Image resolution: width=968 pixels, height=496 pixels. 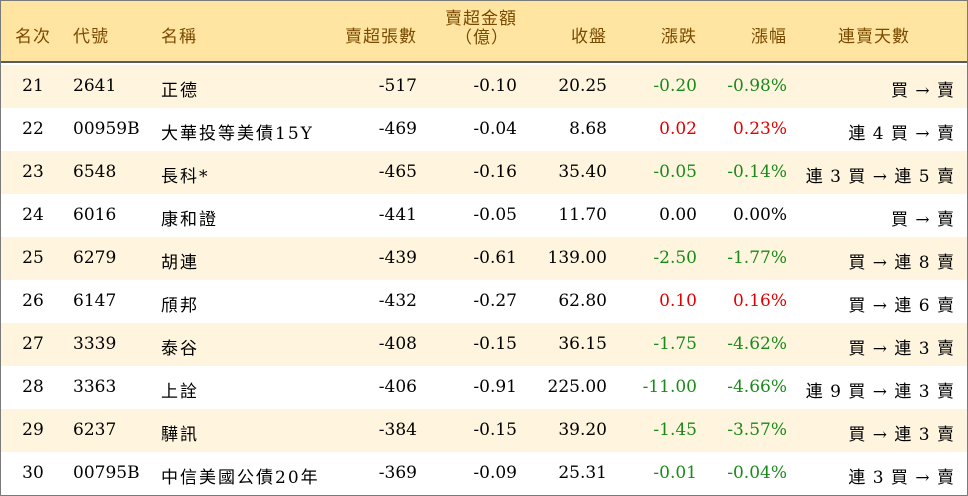 What do you see at coordinates (495, 473) in the screenshot?
I see `cell-net-sell-amount: -0.09` at bounding box center [495, 473].